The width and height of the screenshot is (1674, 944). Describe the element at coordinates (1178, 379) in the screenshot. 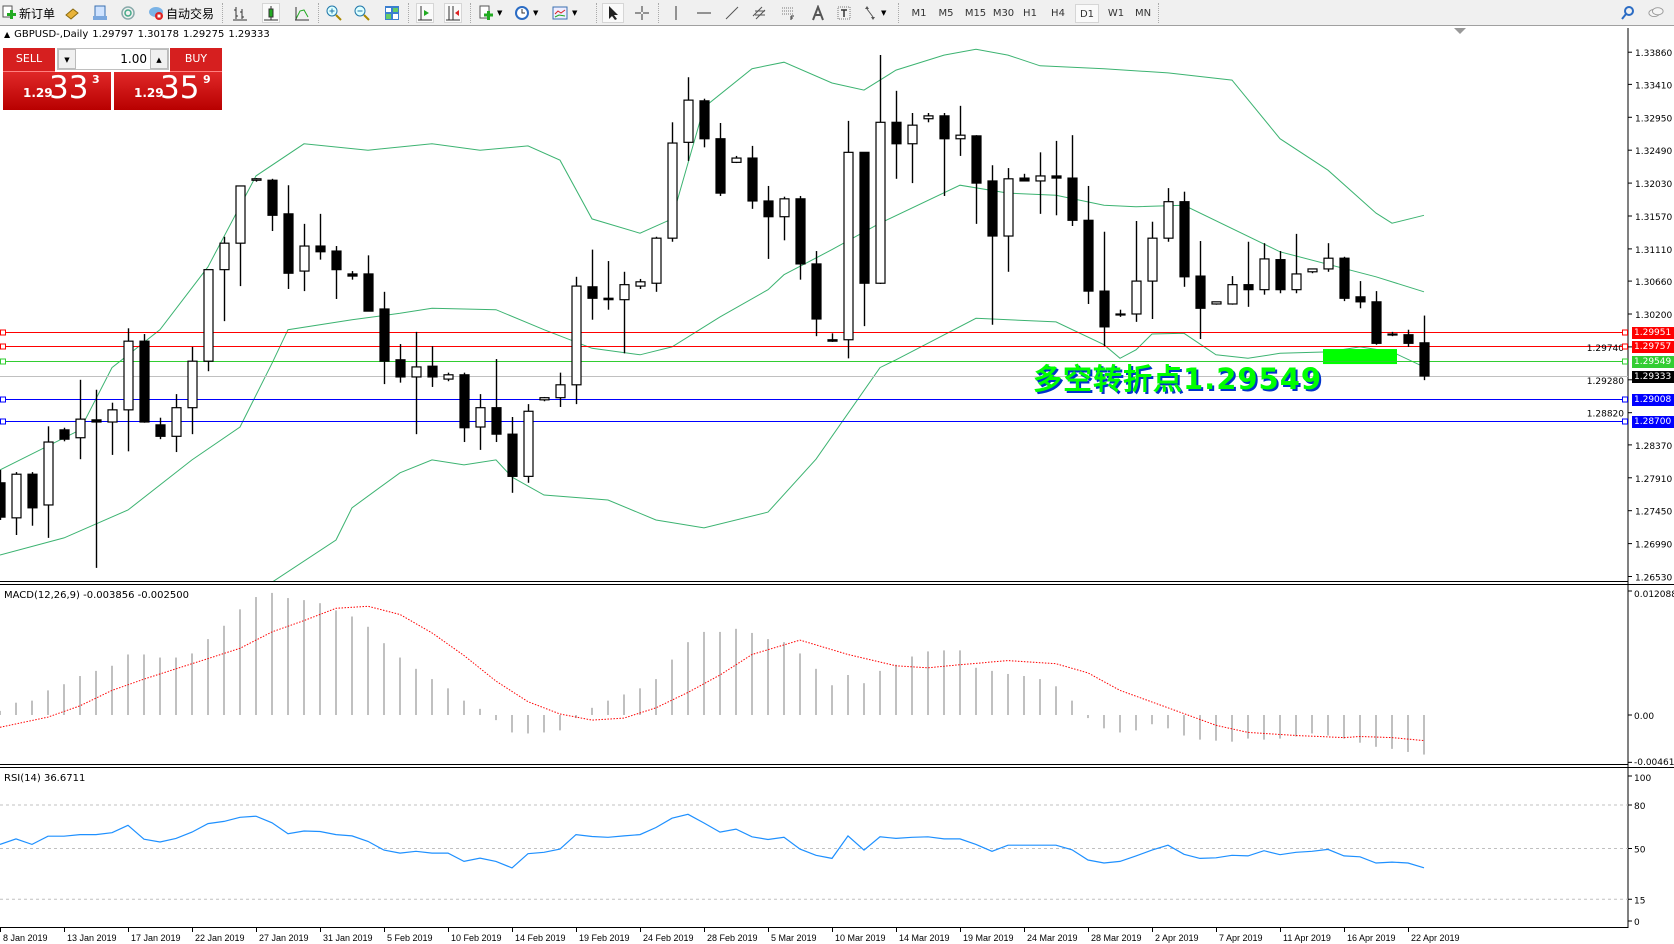

I see `reversal-point-annotation: 多空转折点1.29549` at that location.